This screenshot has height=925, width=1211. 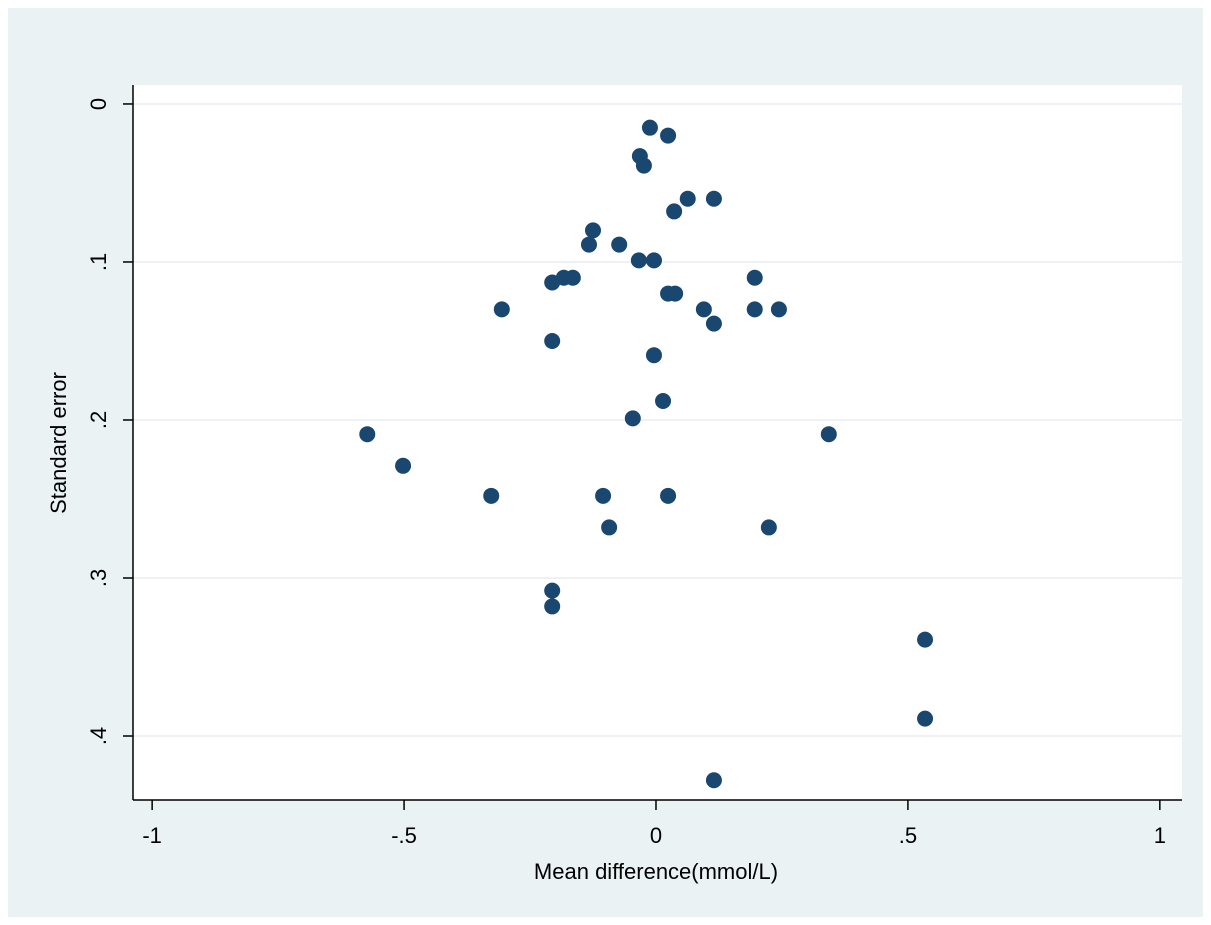 What do you see at coordinates (98, 420) in the screenshot?
I see `y-tick-label: .2` at bounding box center [98, 420].